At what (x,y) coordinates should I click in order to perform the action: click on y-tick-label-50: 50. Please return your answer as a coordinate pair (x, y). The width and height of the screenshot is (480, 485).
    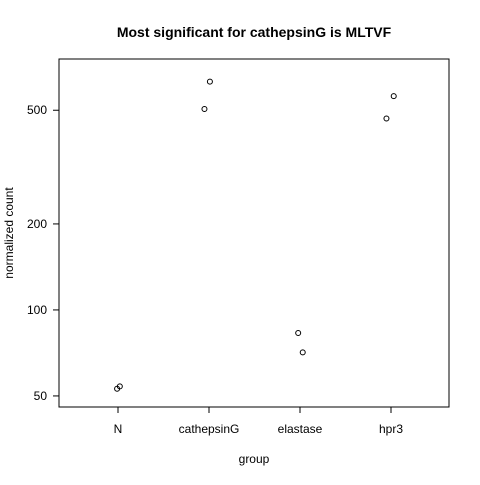
    Looking at the image, I should click on (41, 396).